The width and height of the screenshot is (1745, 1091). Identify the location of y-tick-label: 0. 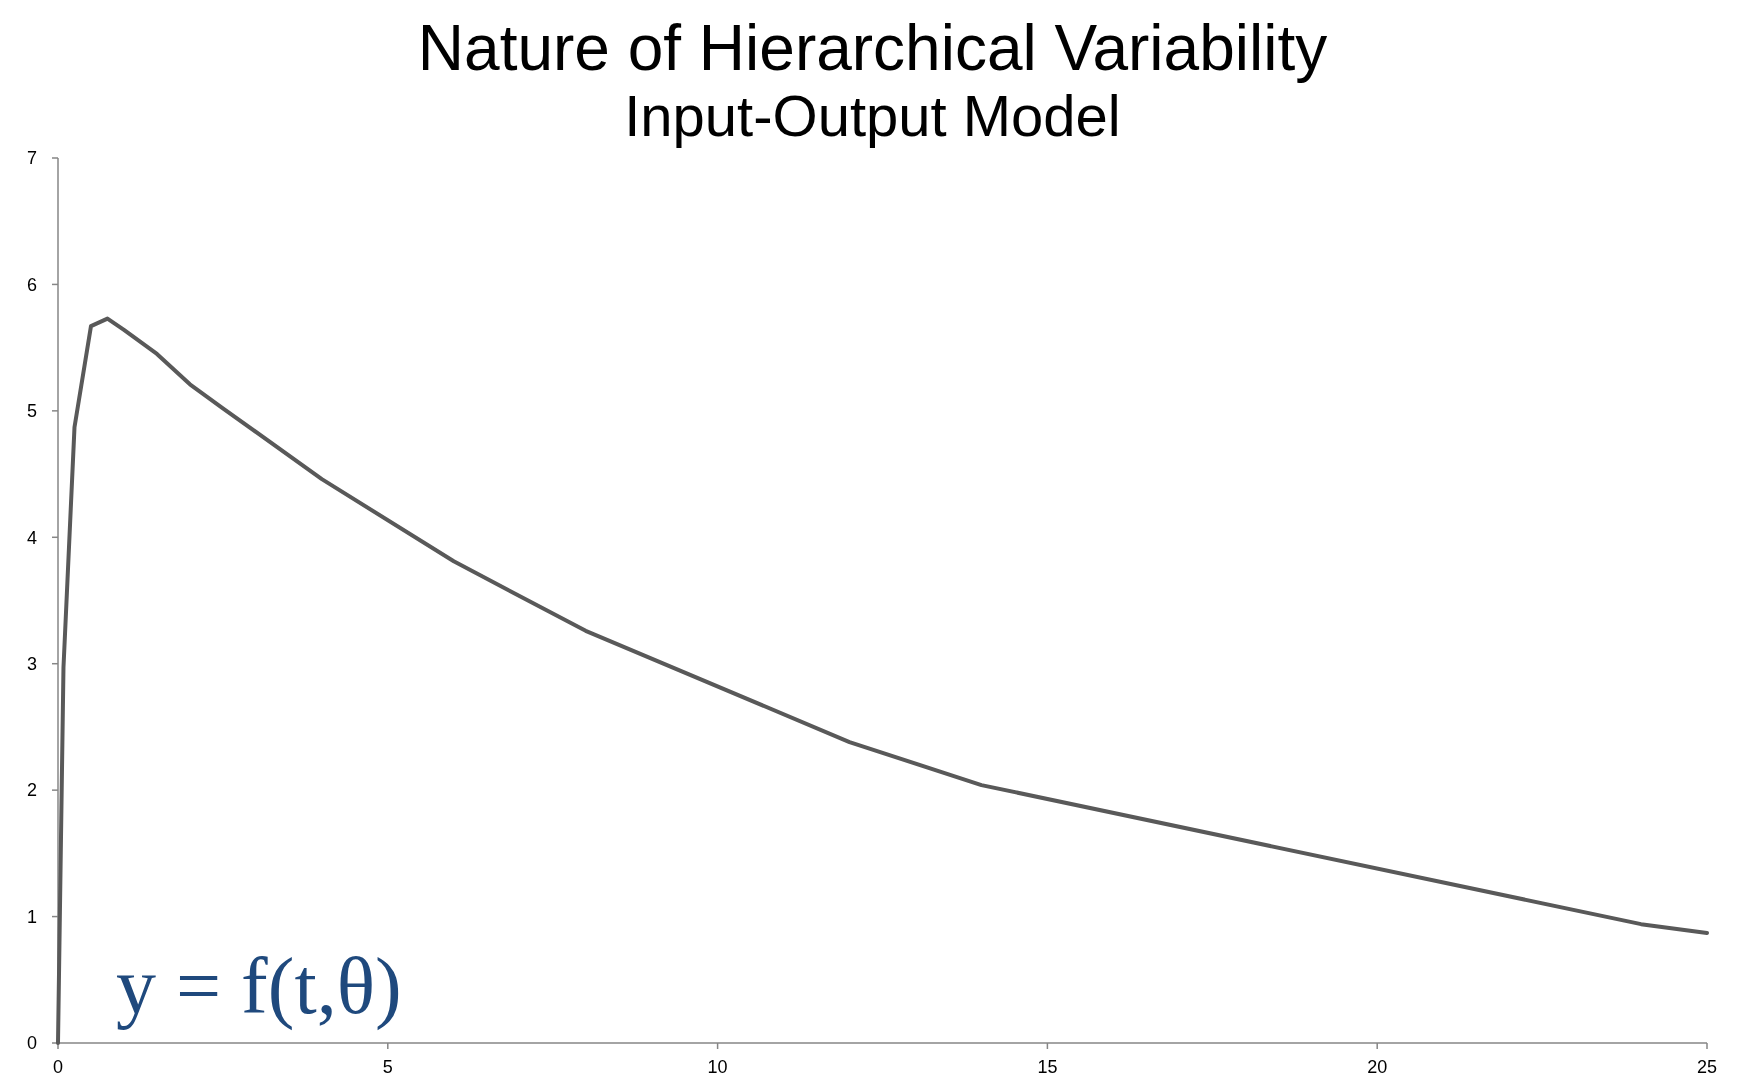
(32, 1043).